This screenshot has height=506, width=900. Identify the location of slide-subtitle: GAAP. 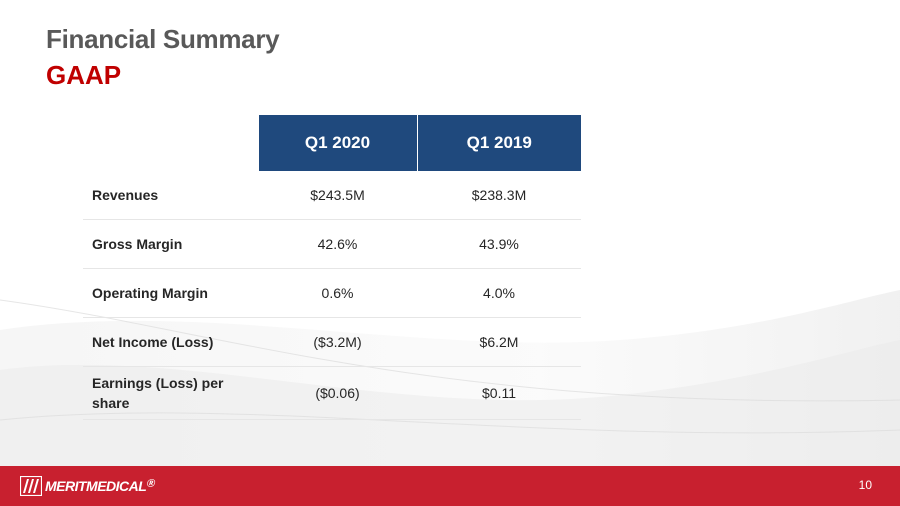
(84, 75).